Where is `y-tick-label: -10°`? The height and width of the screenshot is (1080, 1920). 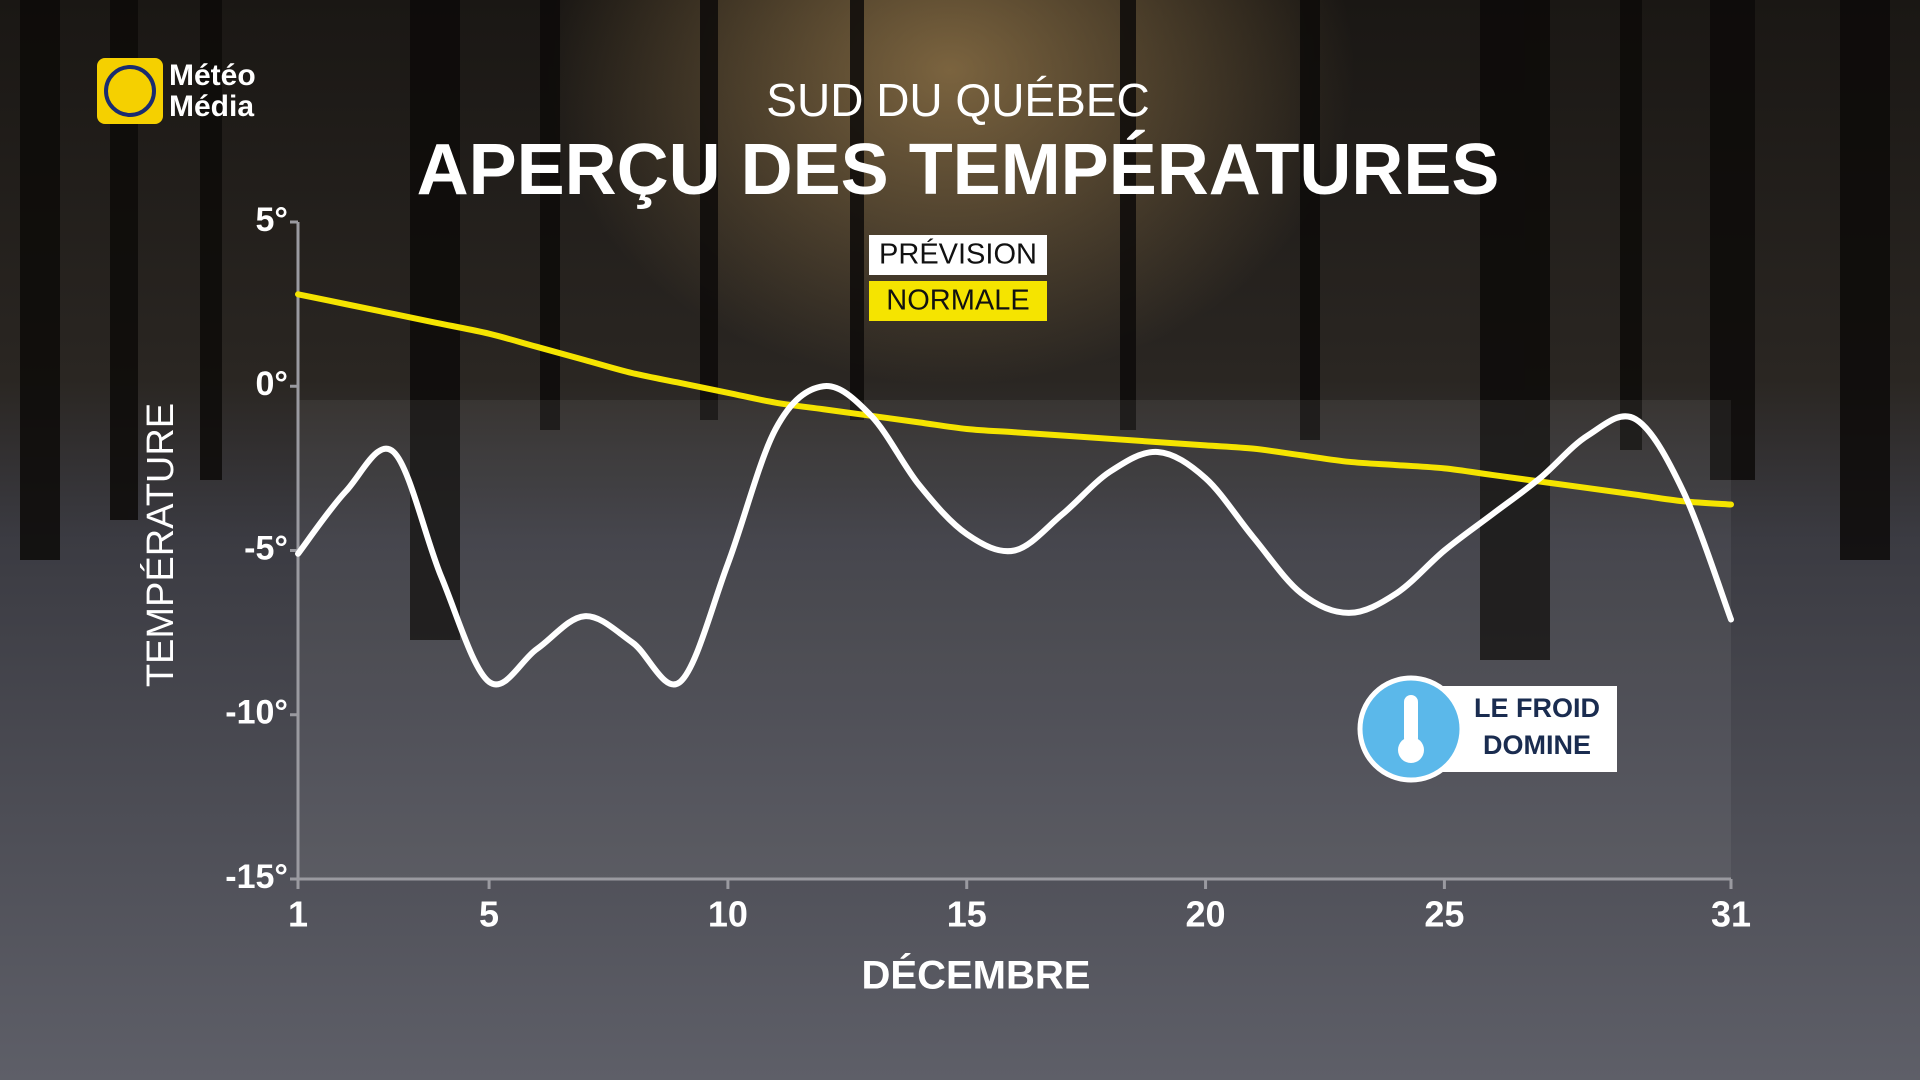 y-tick-label: -10° is located at coordinates (256, 713).